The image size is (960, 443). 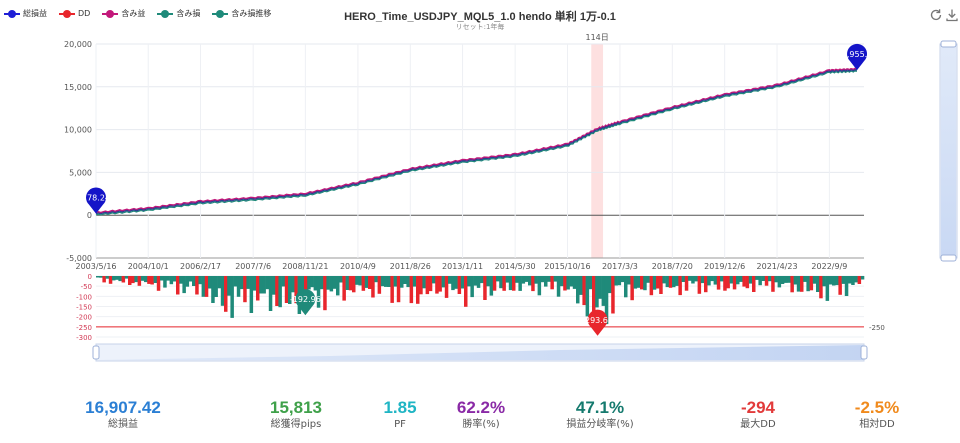 I want to click on y-tick-label: 5,000, so click(x=80, y=172).